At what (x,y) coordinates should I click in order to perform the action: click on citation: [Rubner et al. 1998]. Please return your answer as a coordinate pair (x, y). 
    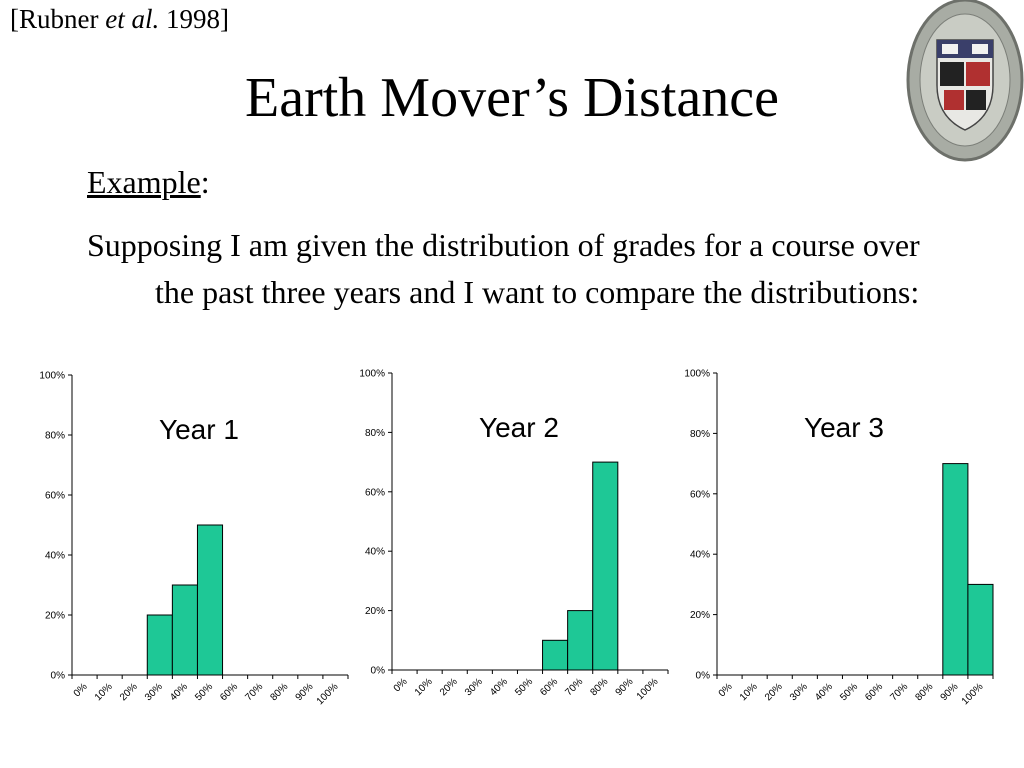
    Looking at the image, I should click on (119, 19).